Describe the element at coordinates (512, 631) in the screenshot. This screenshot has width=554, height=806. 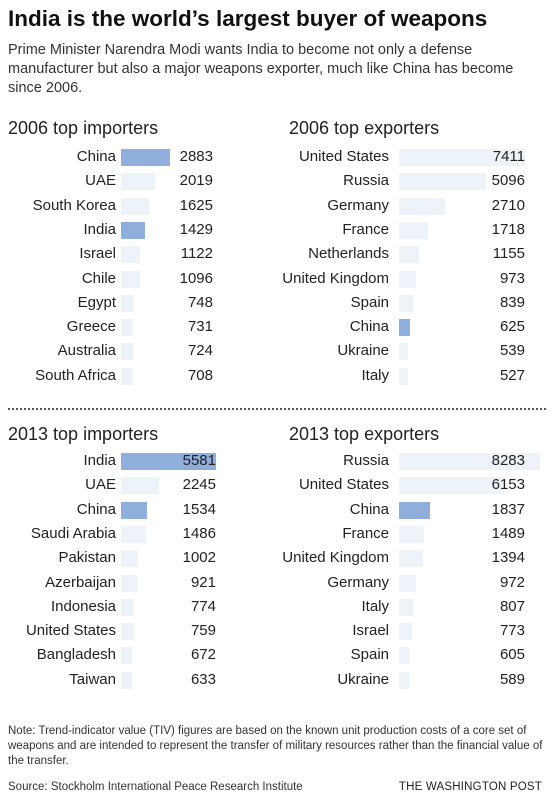
I see `value-label: 773` at that location.